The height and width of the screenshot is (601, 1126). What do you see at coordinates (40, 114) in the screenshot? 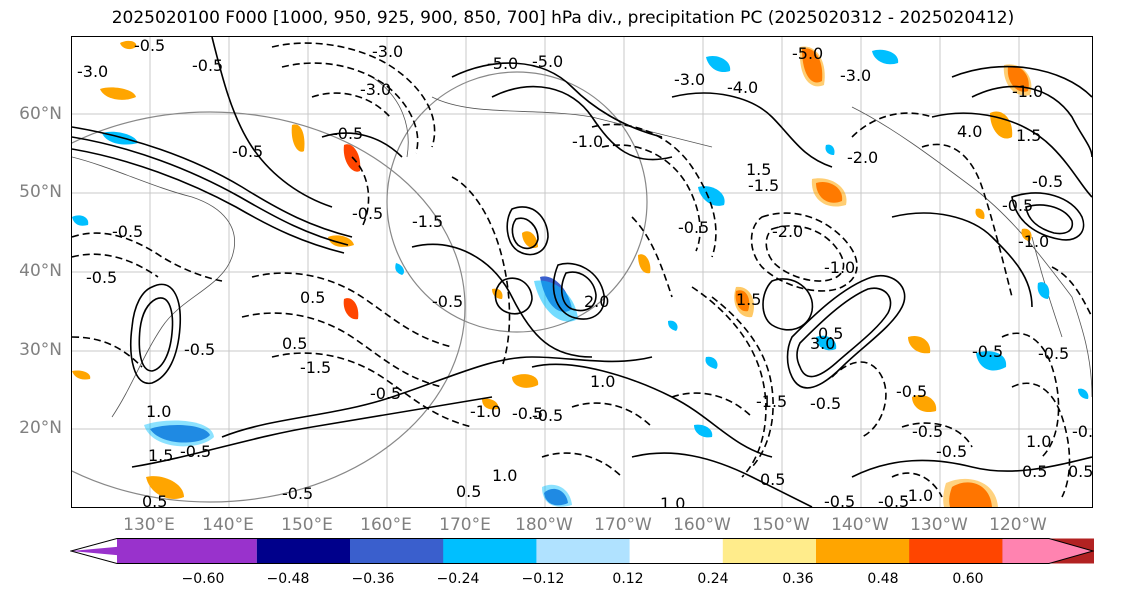
I see `lat-label: 60°N` at bounding box center [40, 114].